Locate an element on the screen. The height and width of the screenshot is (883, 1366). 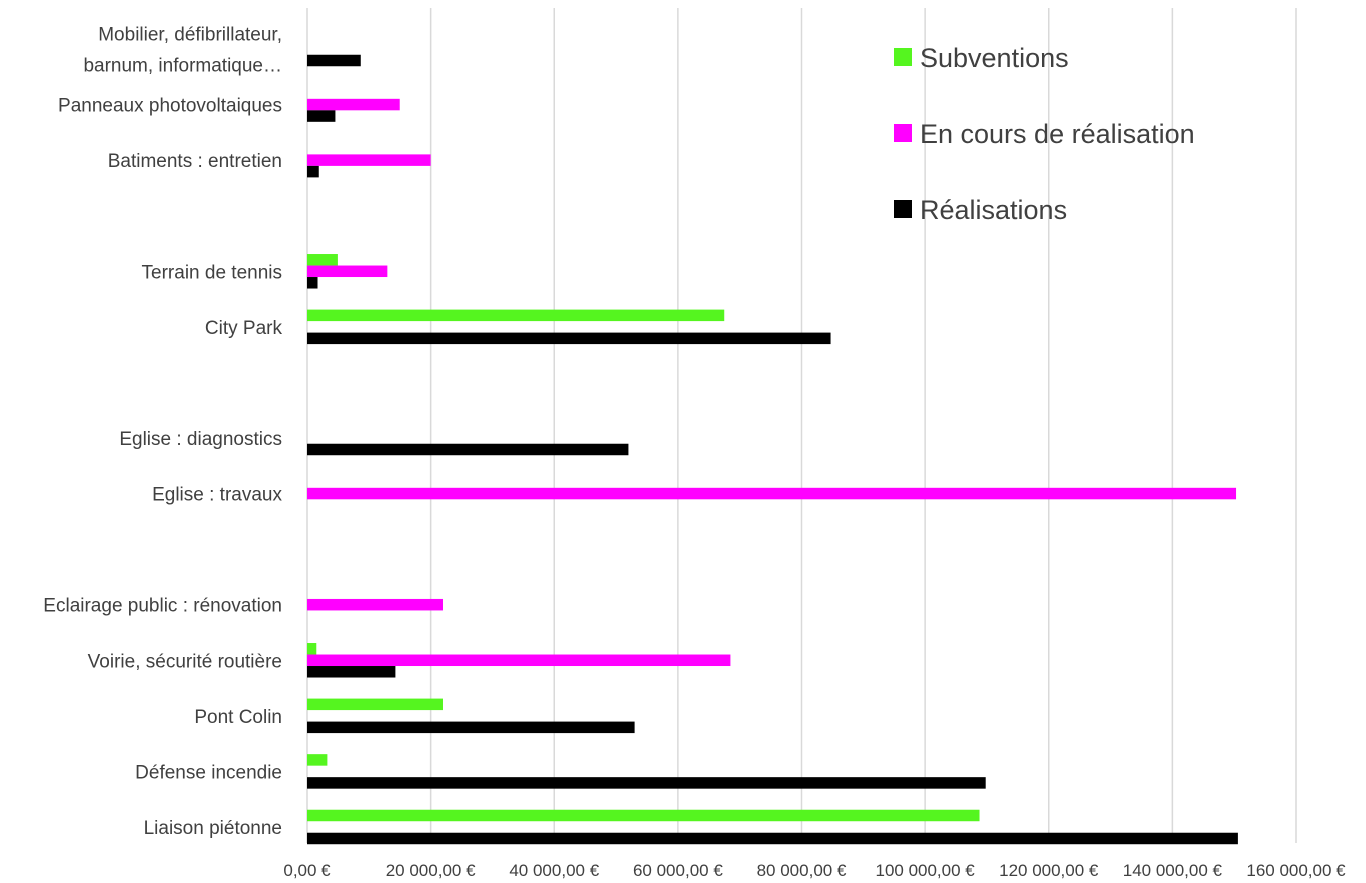
x-tick-label-5: 100 000,00 € is located at coordinates (925, 870).